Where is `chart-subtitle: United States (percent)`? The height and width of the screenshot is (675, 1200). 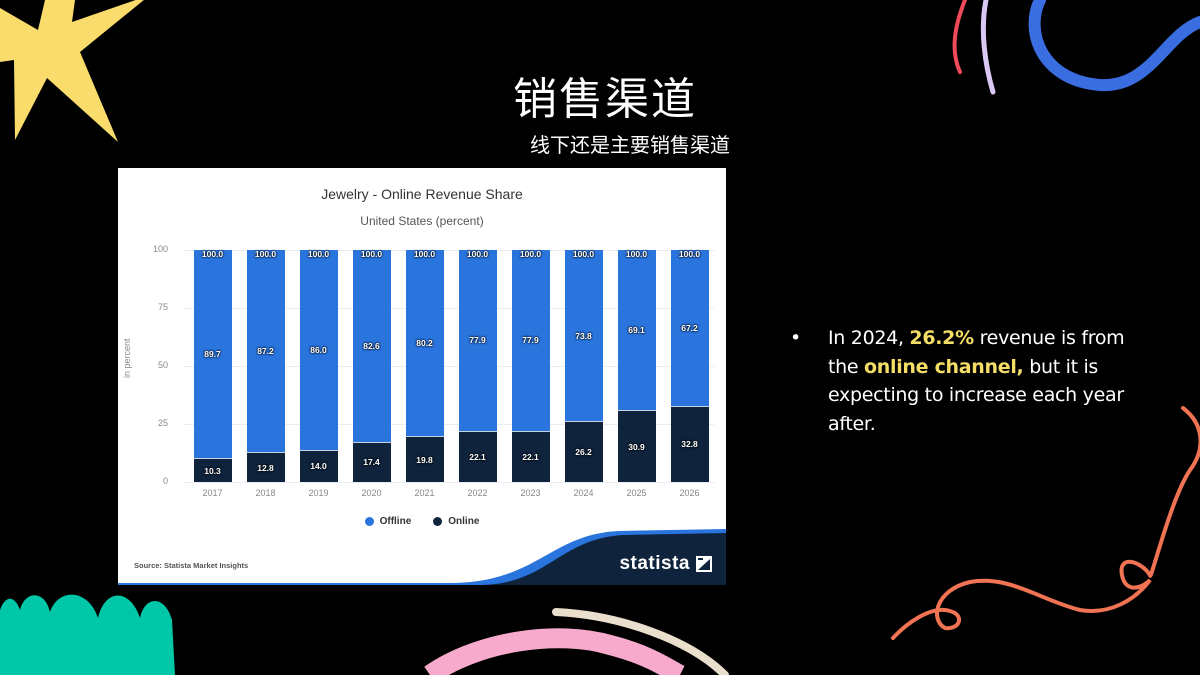 chart-subtitle: United States (percent) is located at coordinates (422, 221).